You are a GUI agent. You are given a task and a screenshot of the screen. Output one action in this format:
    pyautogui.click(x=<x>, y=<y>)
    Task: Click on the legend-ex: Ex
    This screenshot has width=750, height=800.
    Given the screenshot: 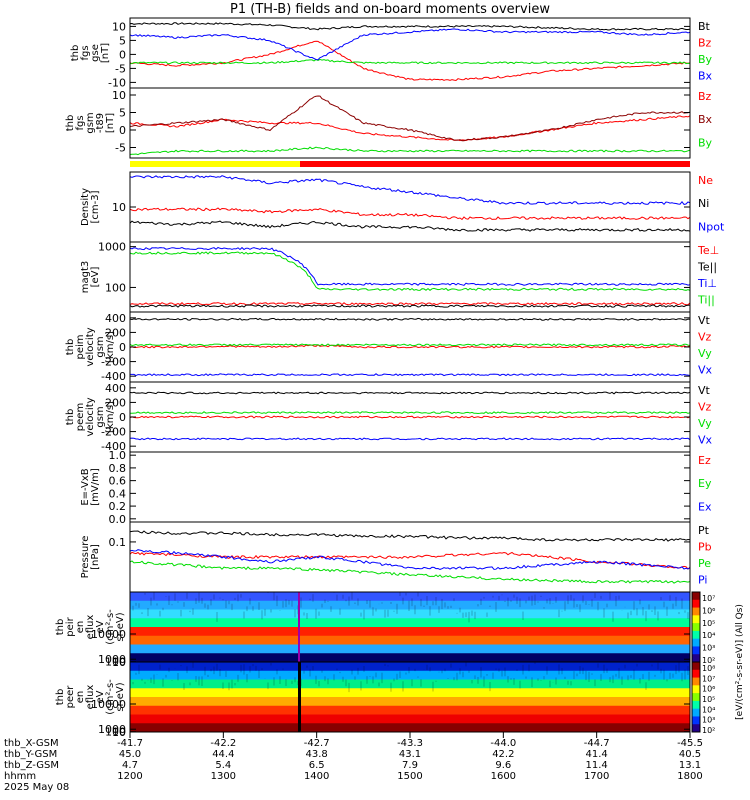 What is the action you would take?
    pyautogui.click(x=705, y=506)
    